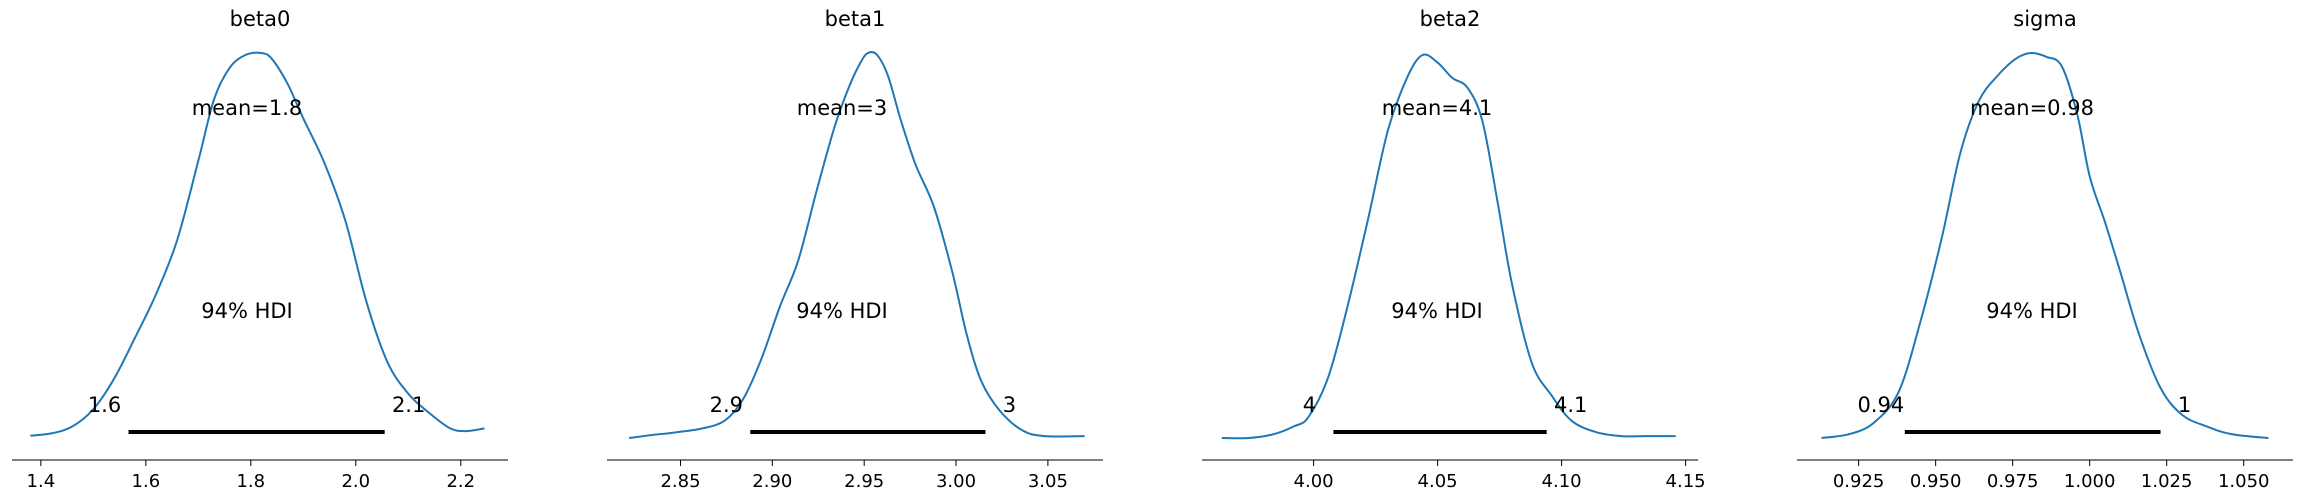  I want to click on x-tick-label: 2.95, so click(864, 481).